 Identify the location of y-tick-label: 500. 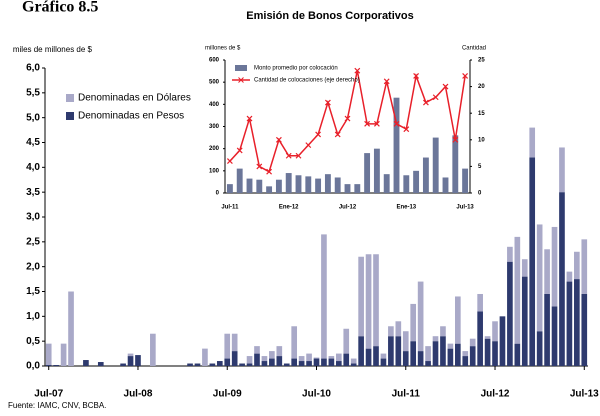
(214, 83).